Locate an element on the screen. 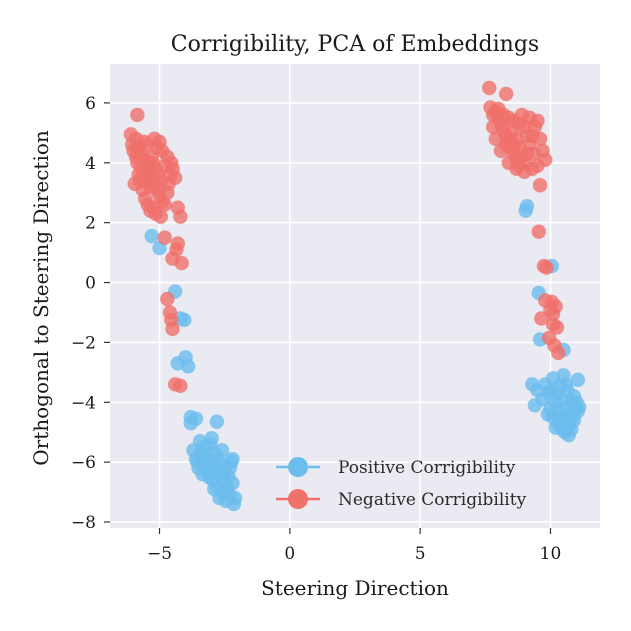  x-tick-label: 0 is located at coordinates (289, 554).